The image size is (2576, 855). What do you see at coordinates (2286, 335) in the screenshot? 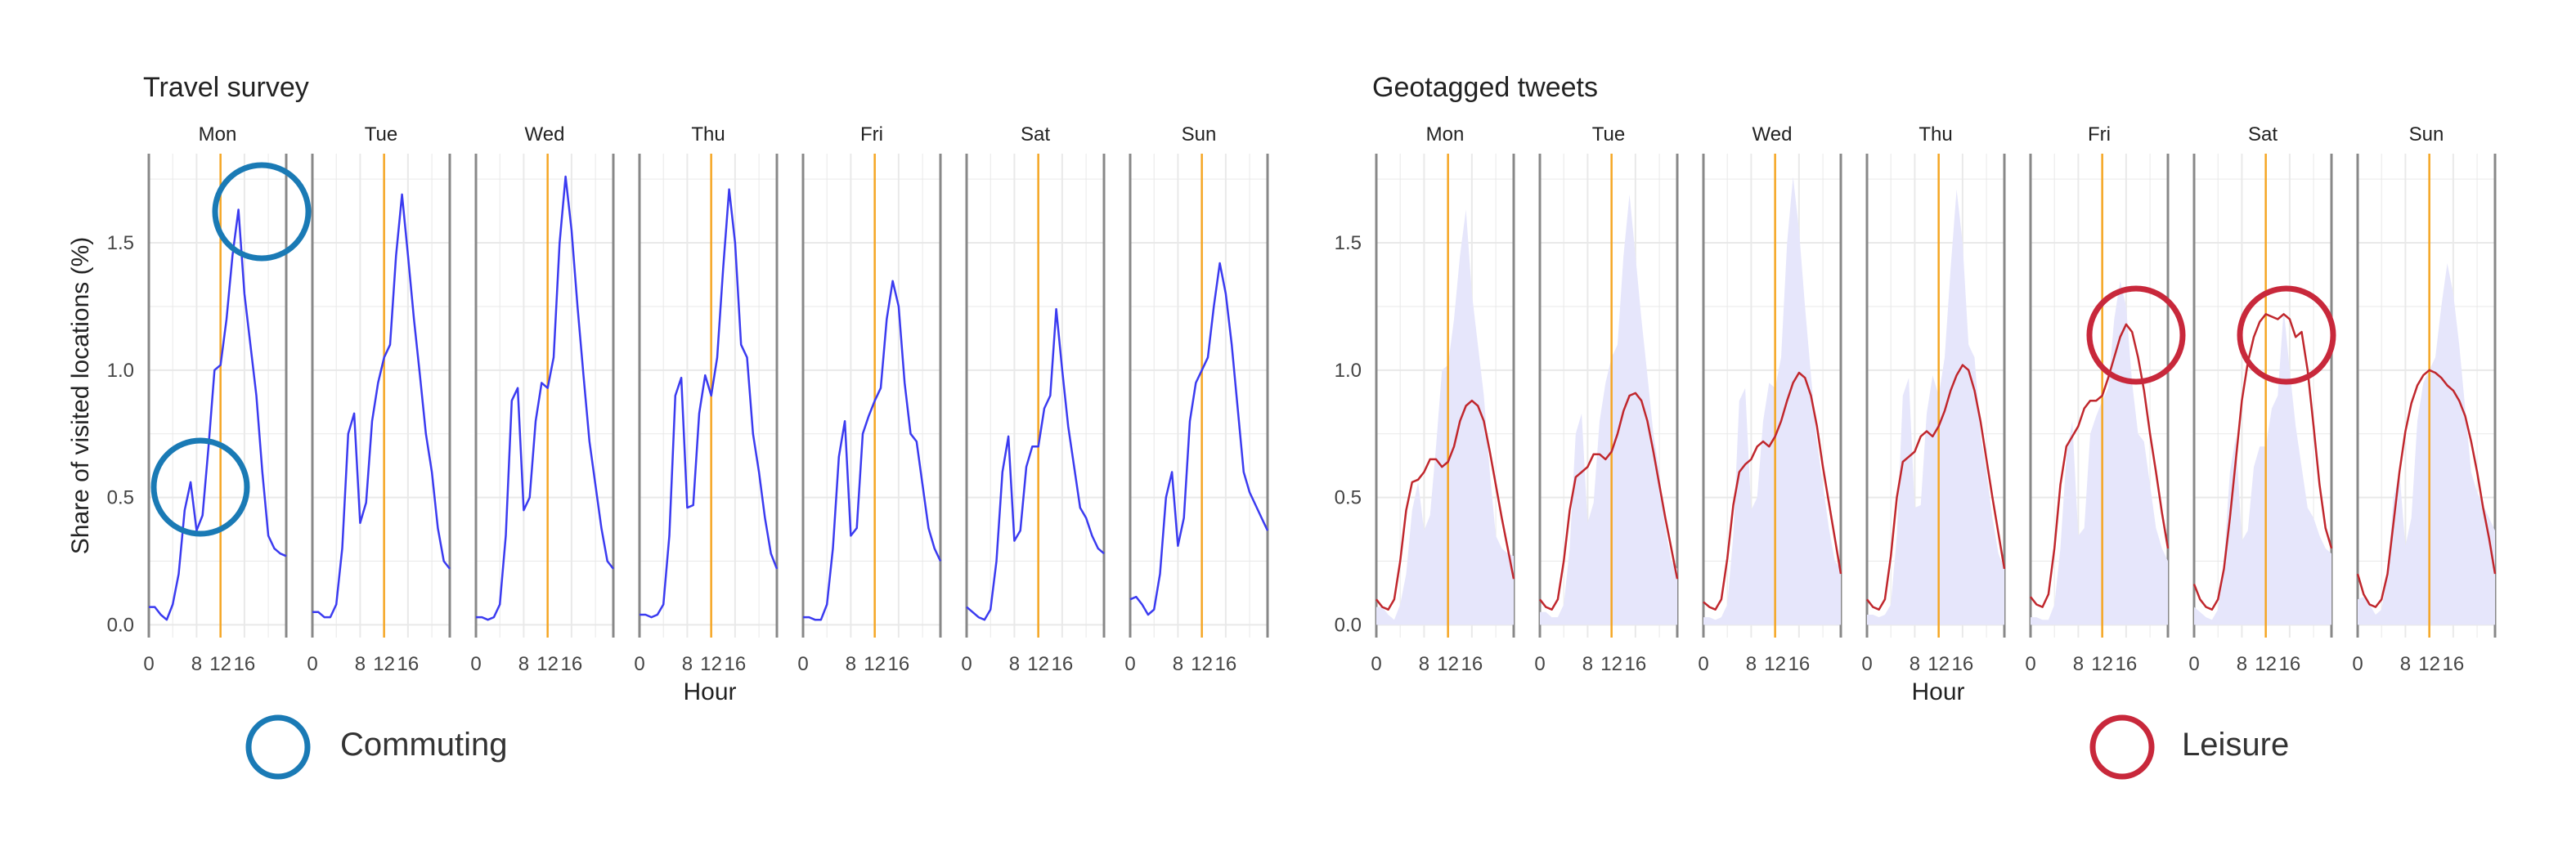
I see `leisure-highlight-saturday` at bounding box center [2286, 335].